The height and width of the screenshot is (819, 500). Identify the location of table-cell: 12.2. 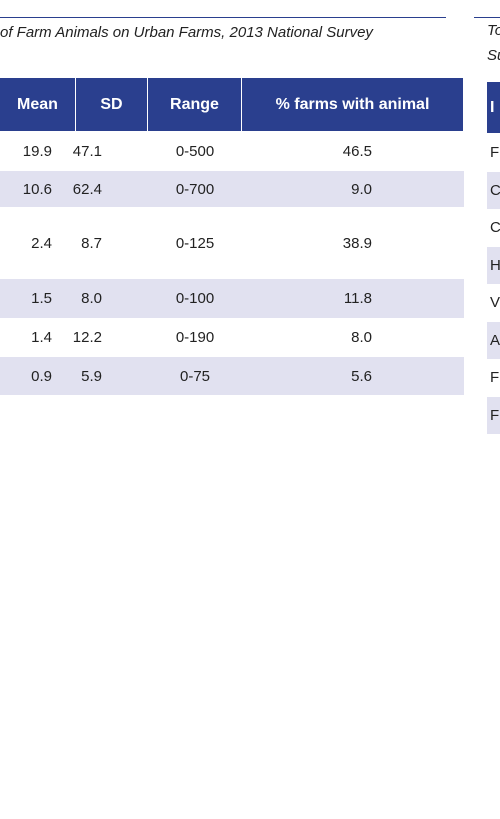
(87, 337).